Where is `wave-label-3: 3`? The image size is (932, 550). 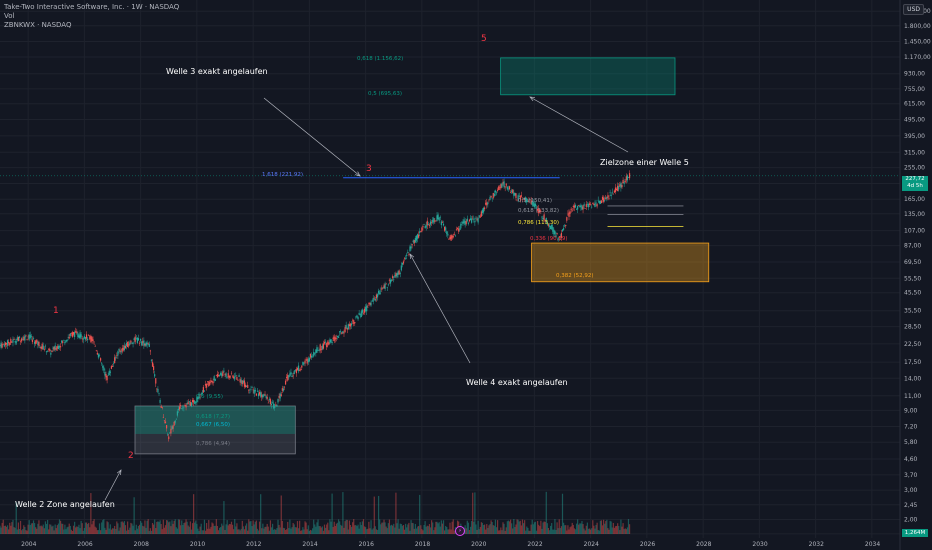 wave-label-3: 3 is located at coordinates (369, 169).